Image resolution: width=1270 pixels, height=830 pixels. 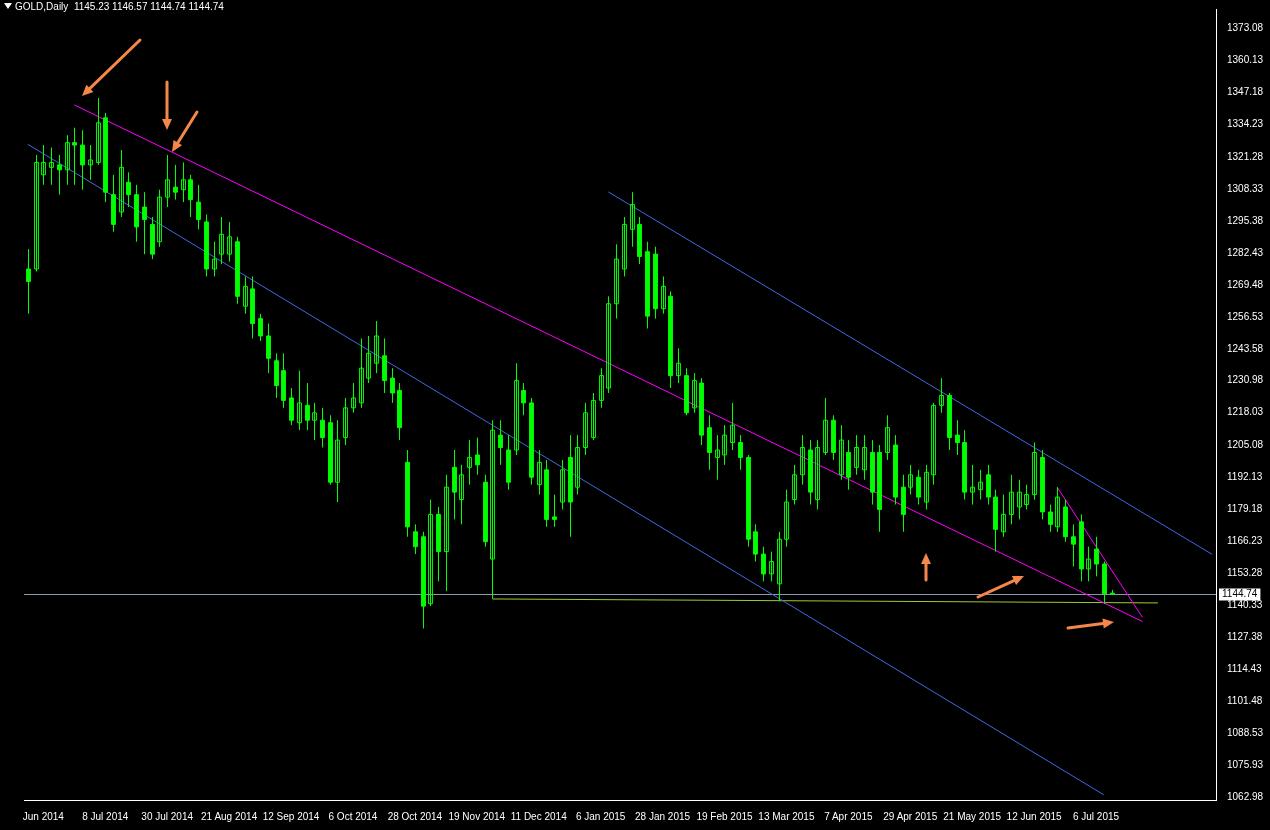 What do you see at coordinates (1245, 284) in the screenshot?
I see `y-tick-label: 1269.48` at bounding box center [1245, 284].